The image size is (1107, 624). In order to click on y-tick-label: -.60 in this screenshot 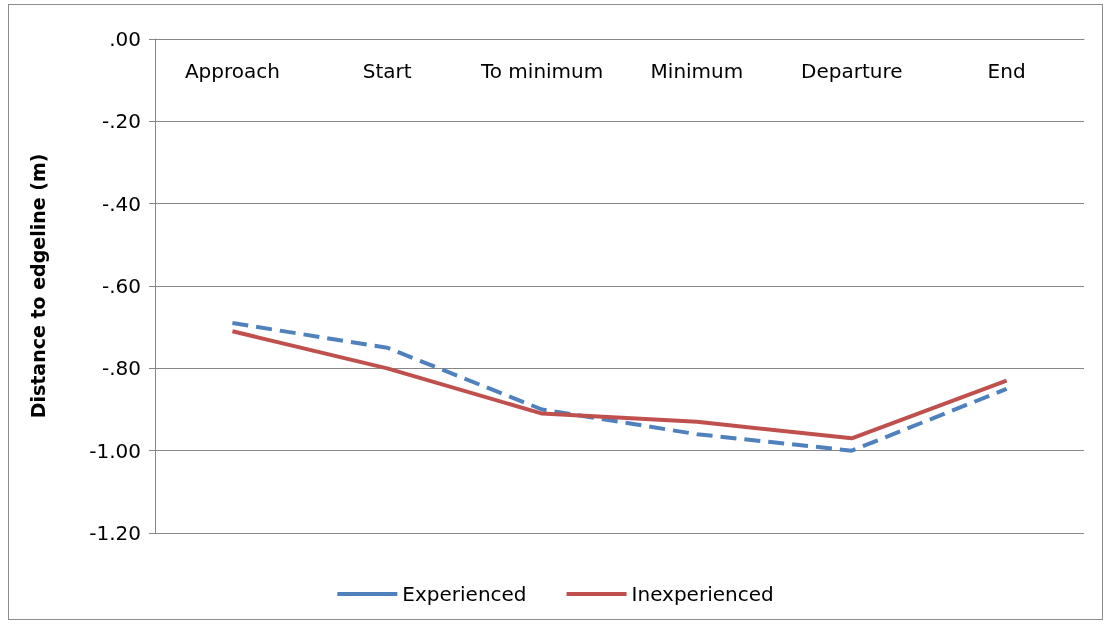, I will do `click(121, 286)`.